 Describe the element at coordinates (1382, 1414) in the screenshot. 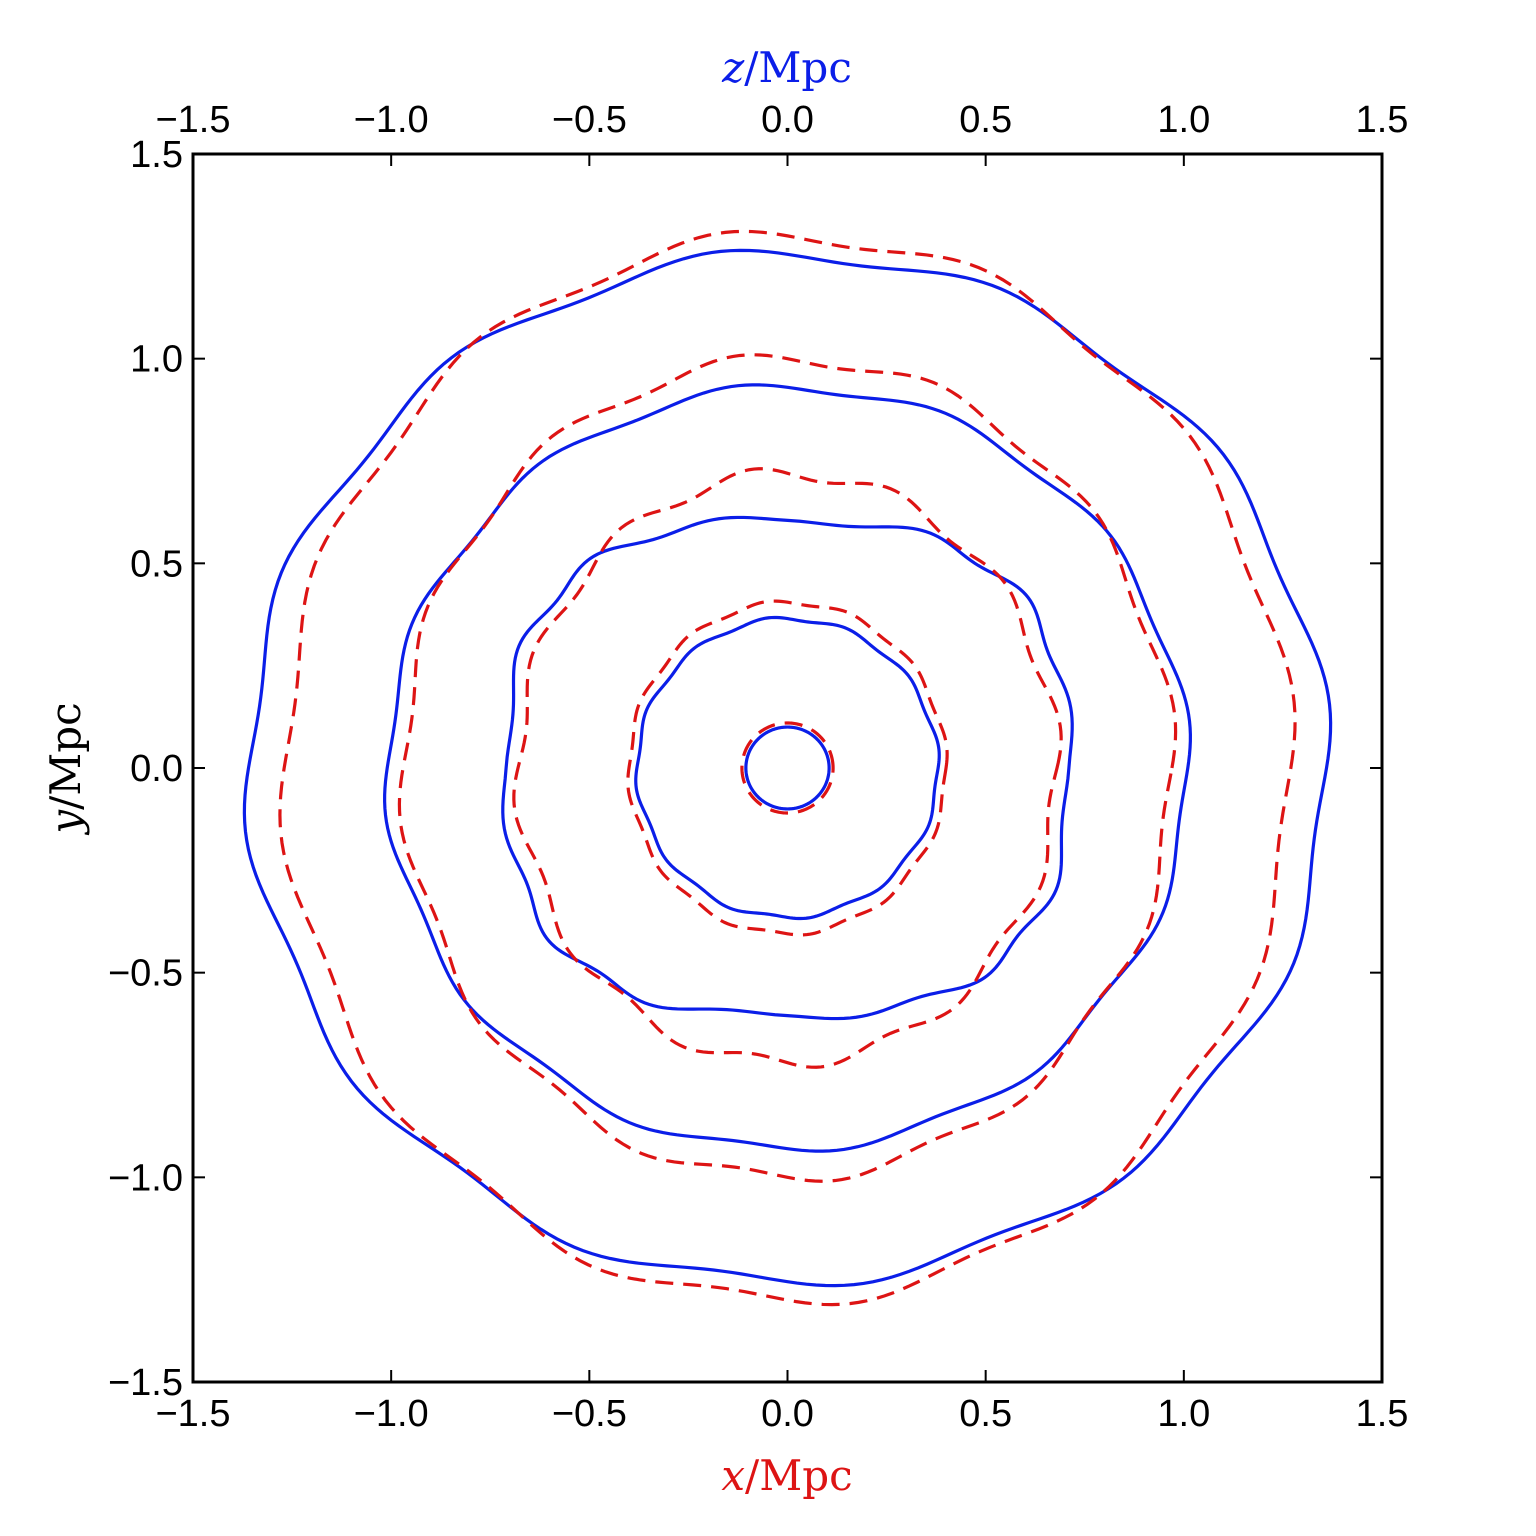

I see `x-tick-label: 1.5` at that location.